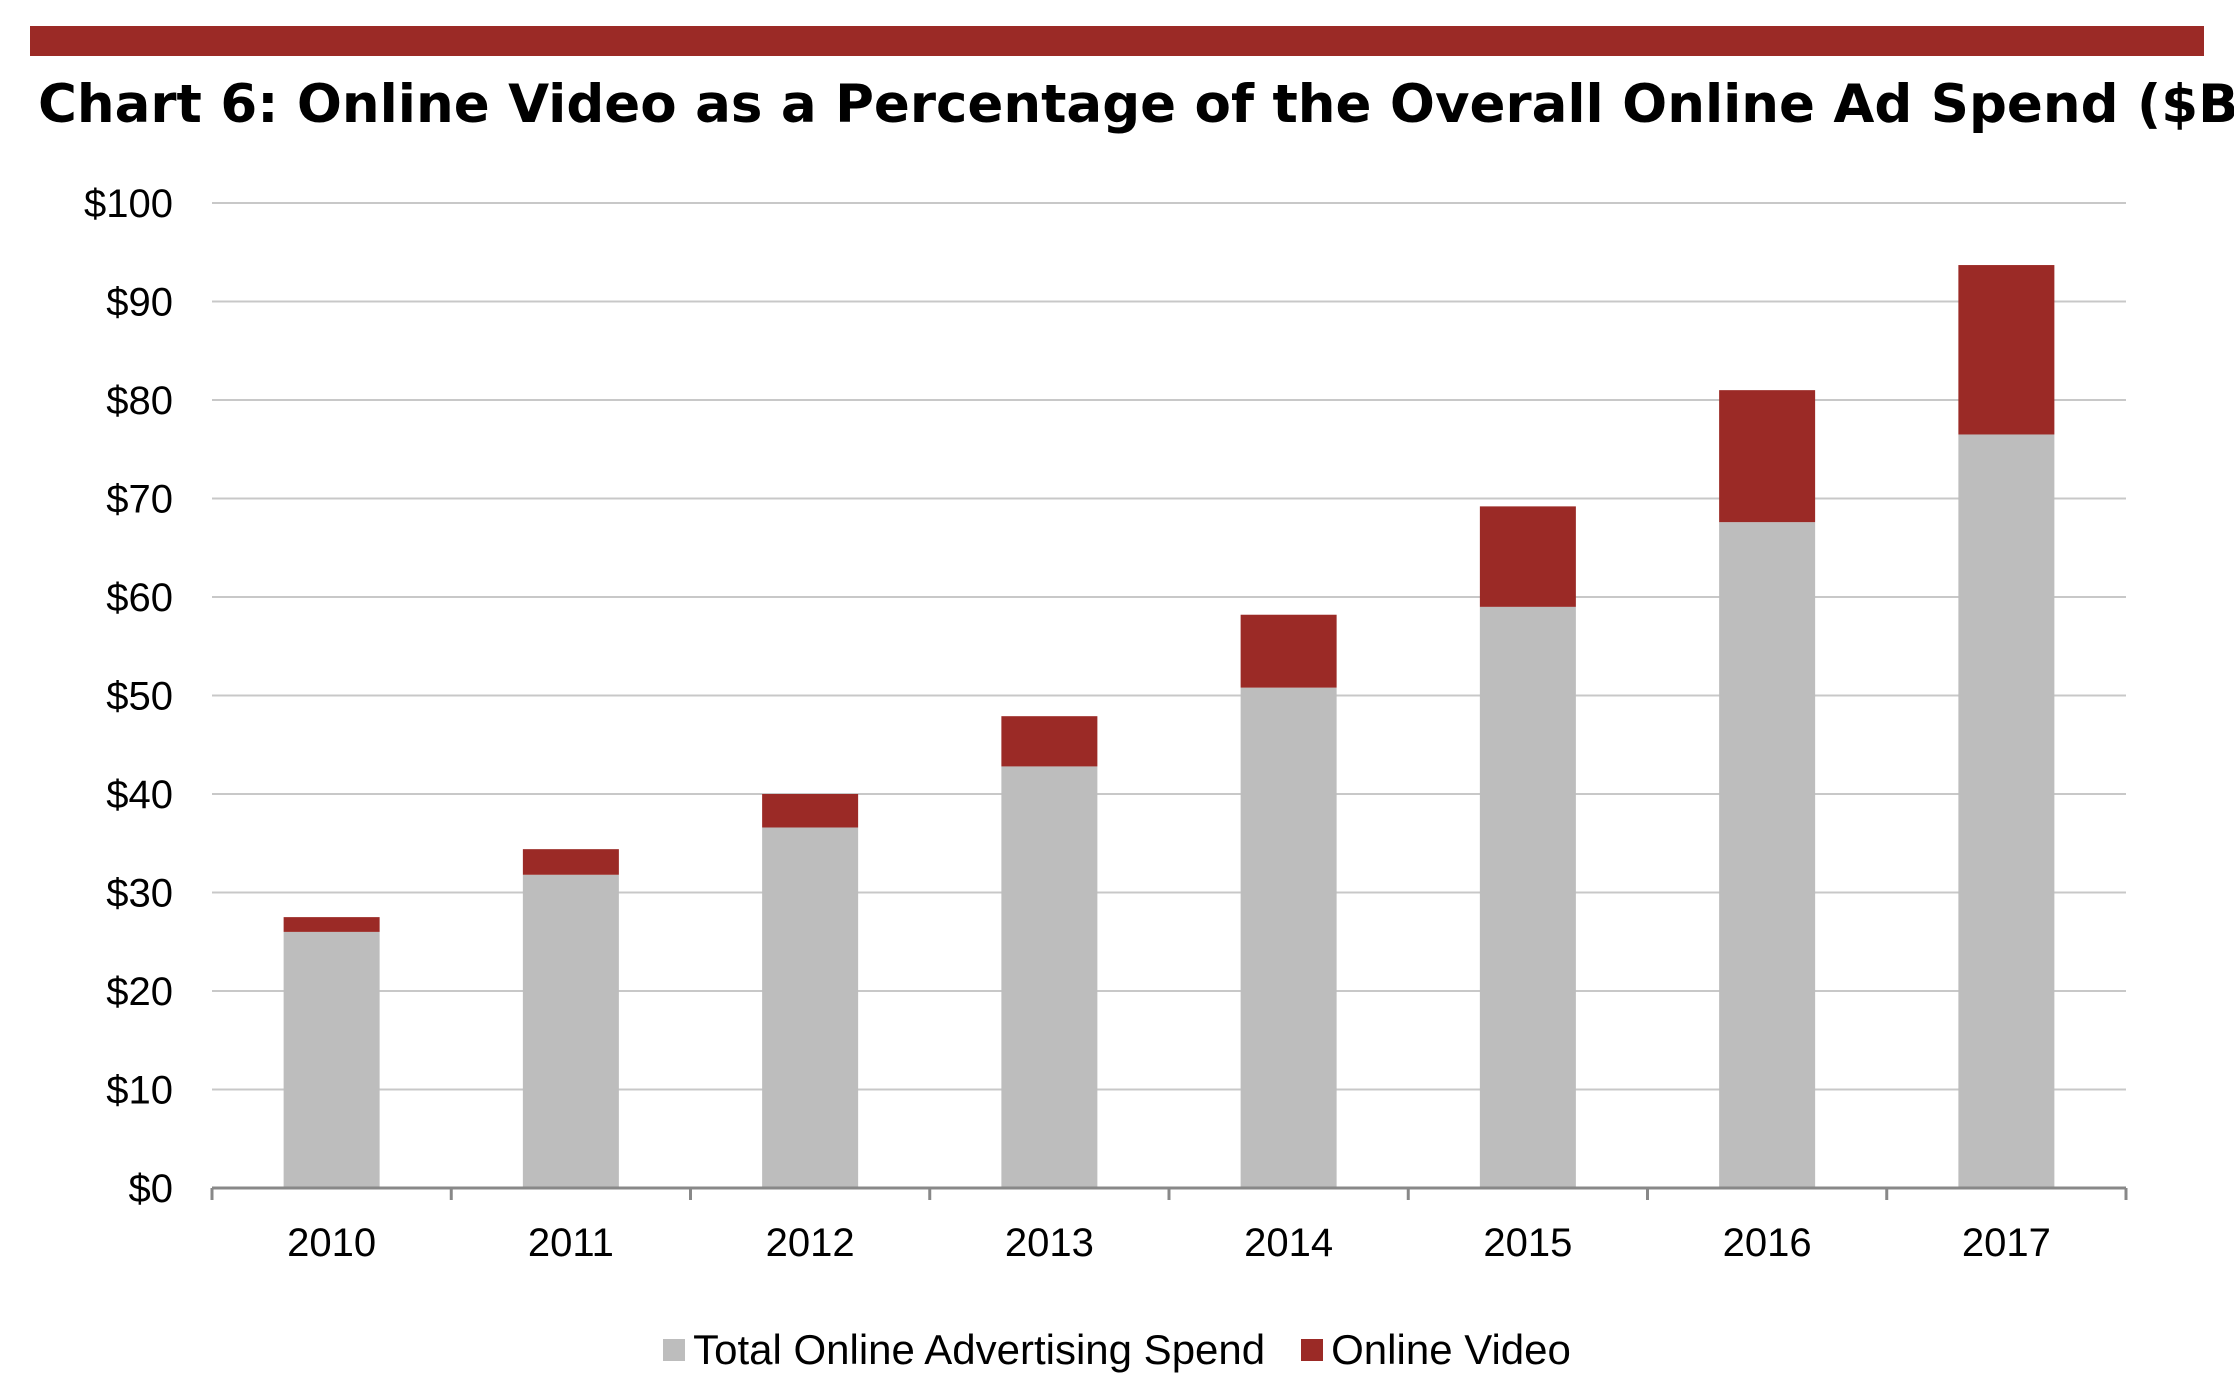 The image size is (2234, 1394). What do you see at coordinates (139, 1091) in the screenshot?
I see `y-tick-label: $10` at bounding box center [139, 1091].